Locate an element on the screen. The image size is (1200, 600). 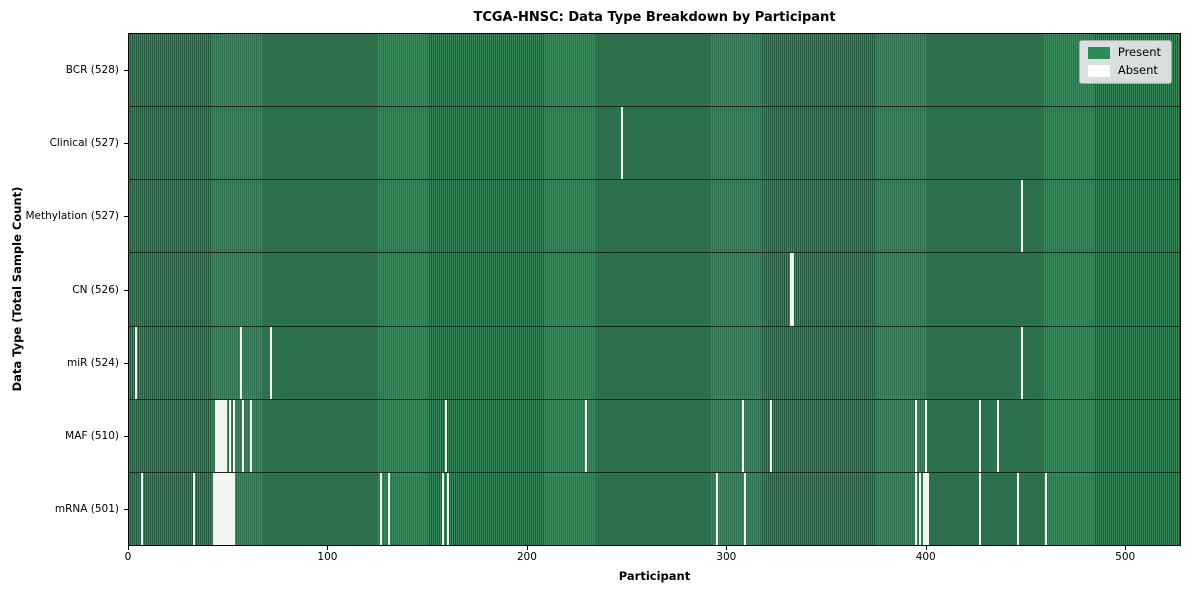
x-tick-label: 400 is located at coordinates (925, 557).